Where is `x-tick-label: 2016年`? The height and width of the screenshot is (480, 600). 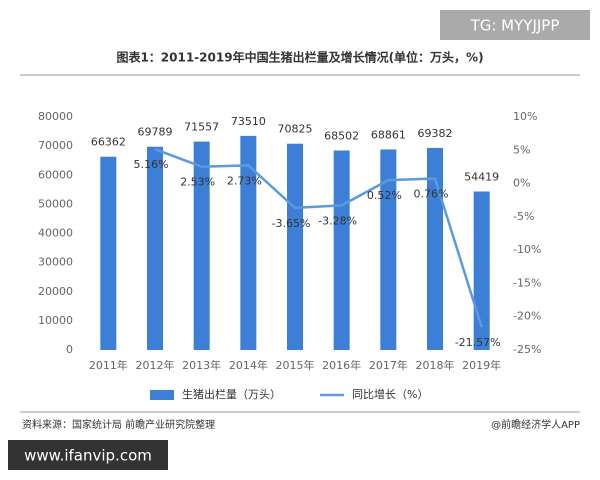 x-tick-label: 2016年 is located at coordinates (341, 365).